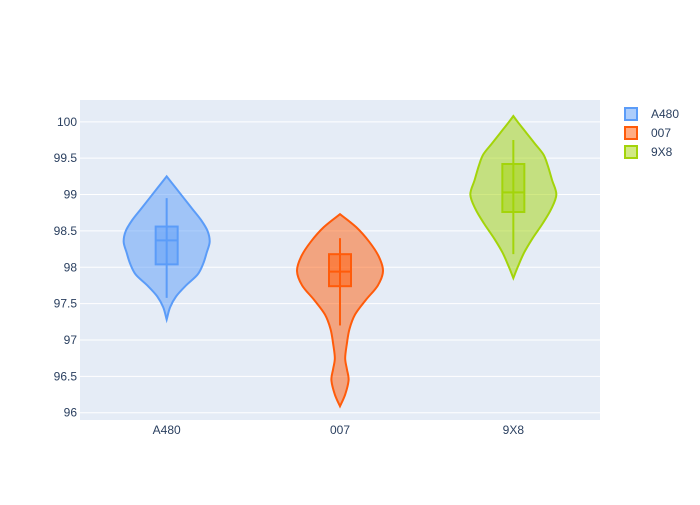 The image size is (700, 505). What do you see at coordinates (71, 340) in the screenshot?
I see `y-tick-label: 97` at bounding box center [71, 340].